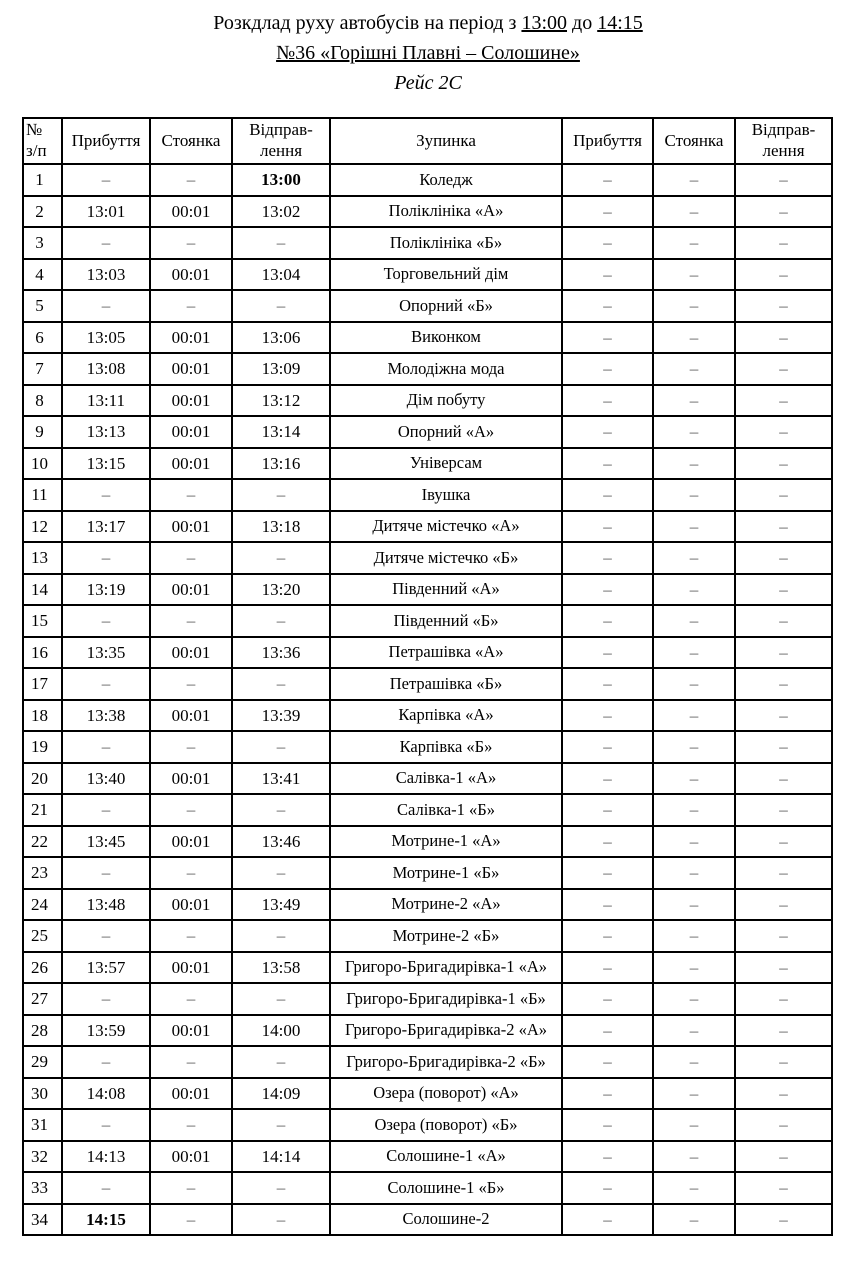  Describe the element at coordinates (281, 904) in the screenshot. I see `cell-departure-outbound: 13:49` at that location.